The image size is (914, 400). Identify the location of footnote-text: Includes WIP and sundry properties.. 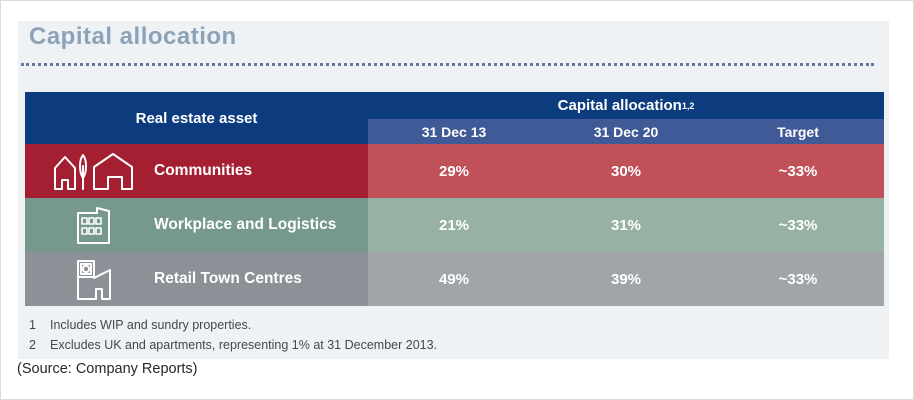
(151, 325).